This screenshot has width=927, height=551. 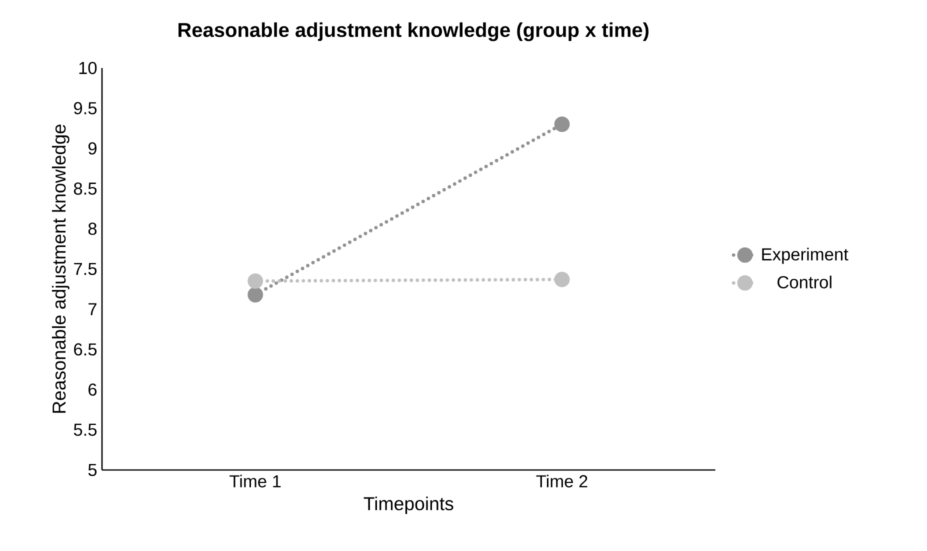 I want to click on legend-label: Control, so click(x=805, y=282).